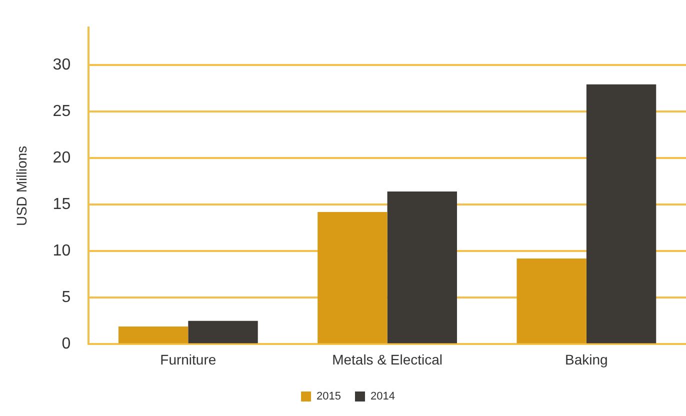 This screenshot has width=686, height=416. Describe the element at coordinates (387, 359) in the screenshot. I see `x-tick-label: Metals & Electical` at that location.